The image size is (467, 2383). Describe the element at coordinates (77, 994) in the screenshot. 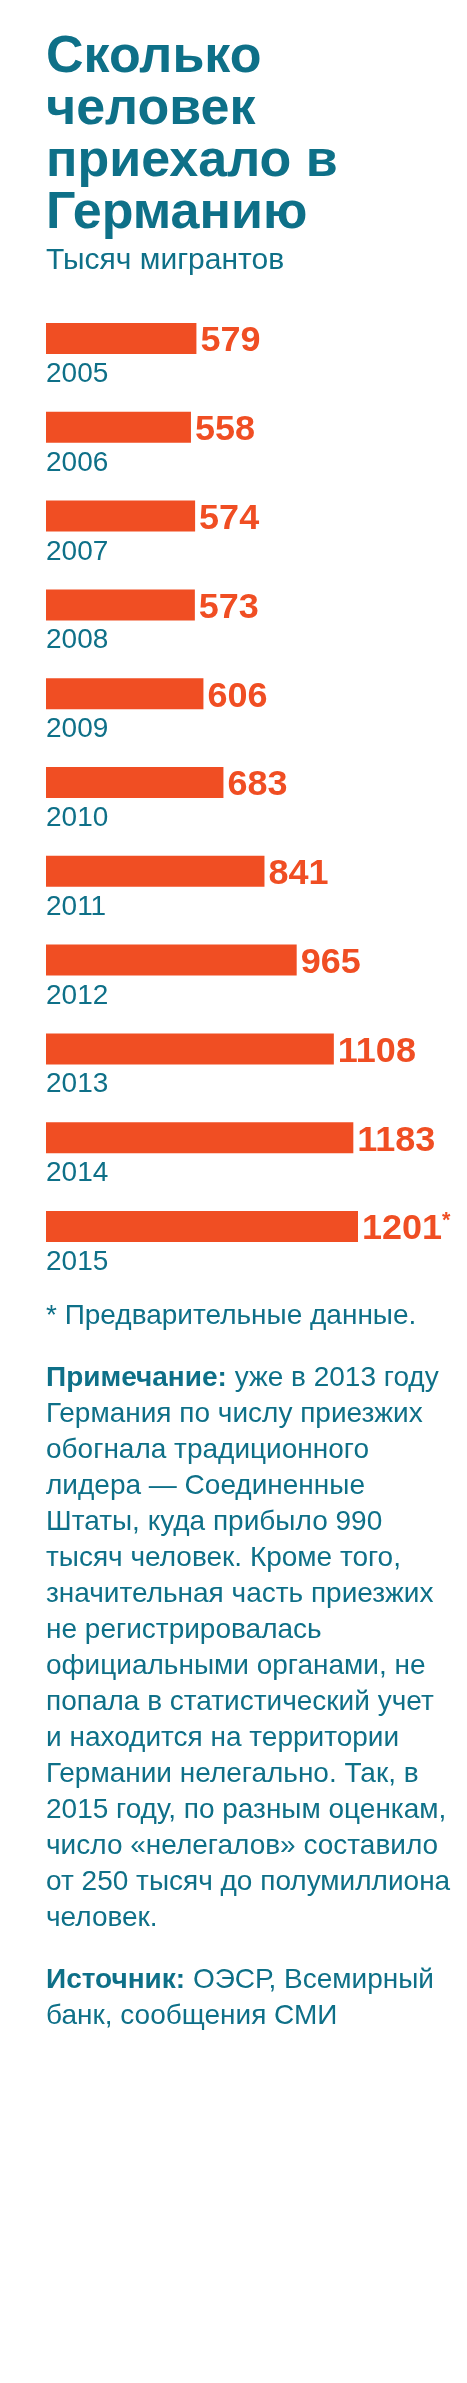

I see `y-tick-label: 2012` at that location.